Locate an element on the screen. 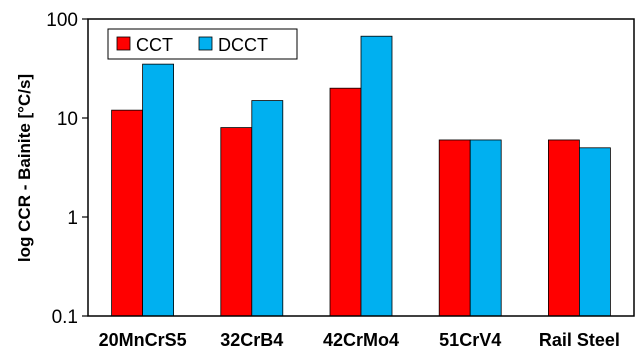  legend-label-dcct: DCCT is located at coordinates (243, 45).